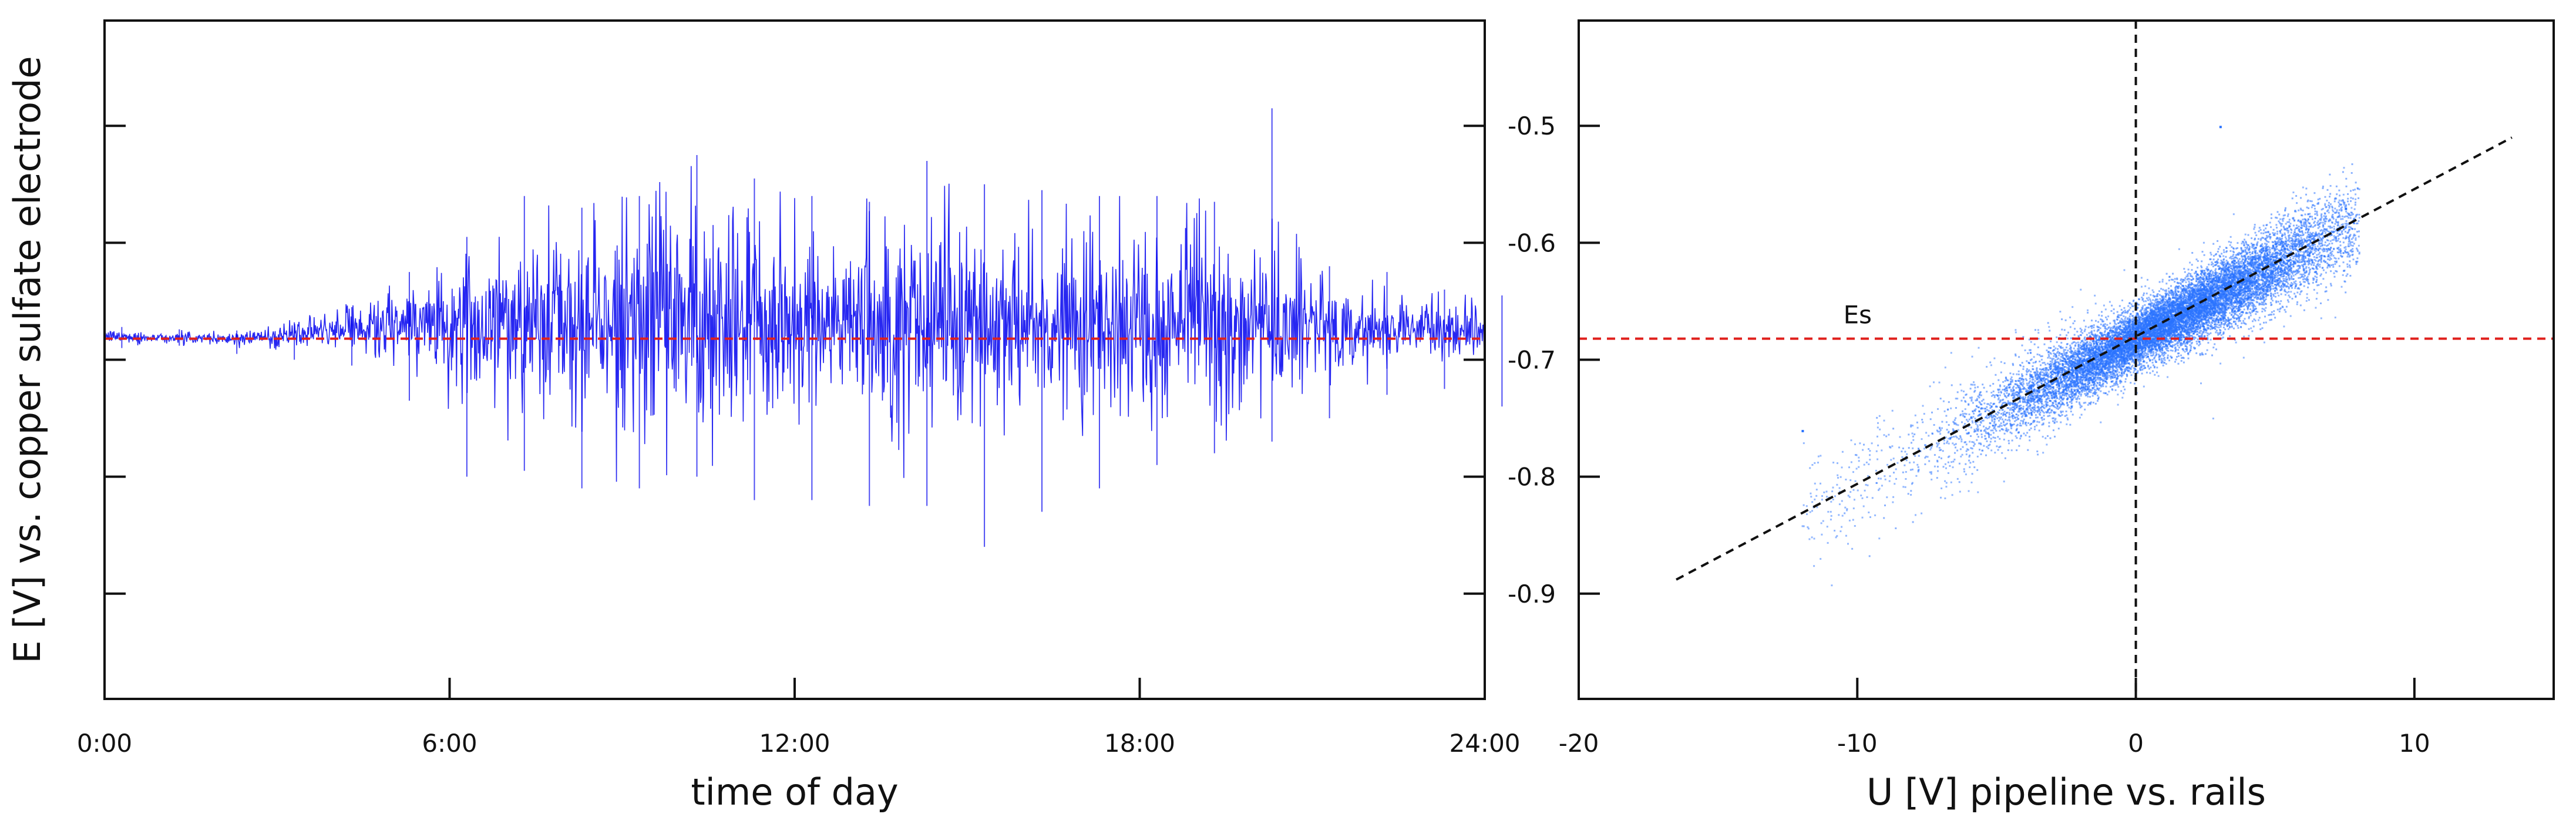 This screenshot has width=2576, height=834. What do you see at coordinates (1532, 126) in the screenshot?
I see `y-tick-label: -0.5` at bounding box center [1532, 126].